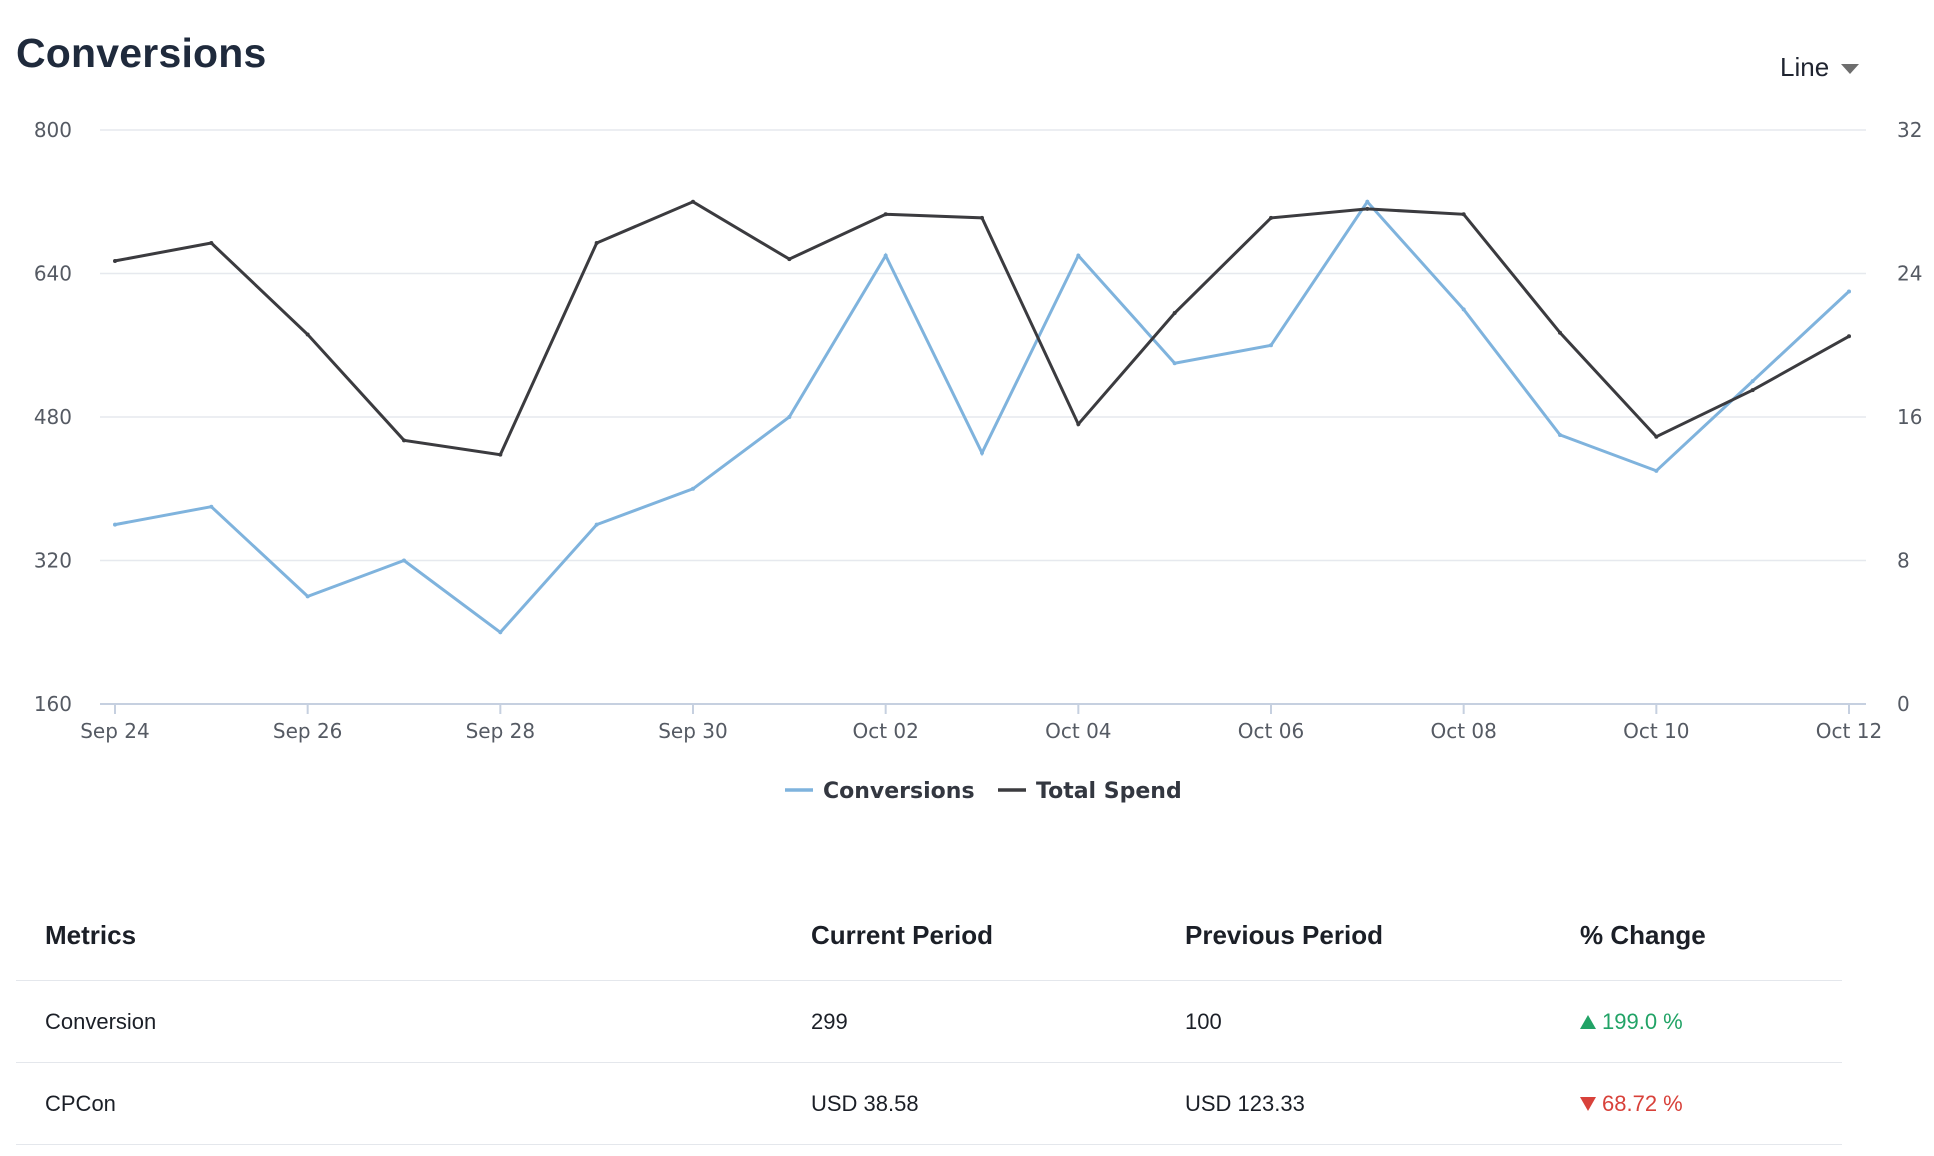 Image resolution: width=1934 pixels, height=1156 pixels. What do you see at coordinates (141, 53) in the screenshot?
I see `page-title: Conversions` at bounding box center [141, 53].